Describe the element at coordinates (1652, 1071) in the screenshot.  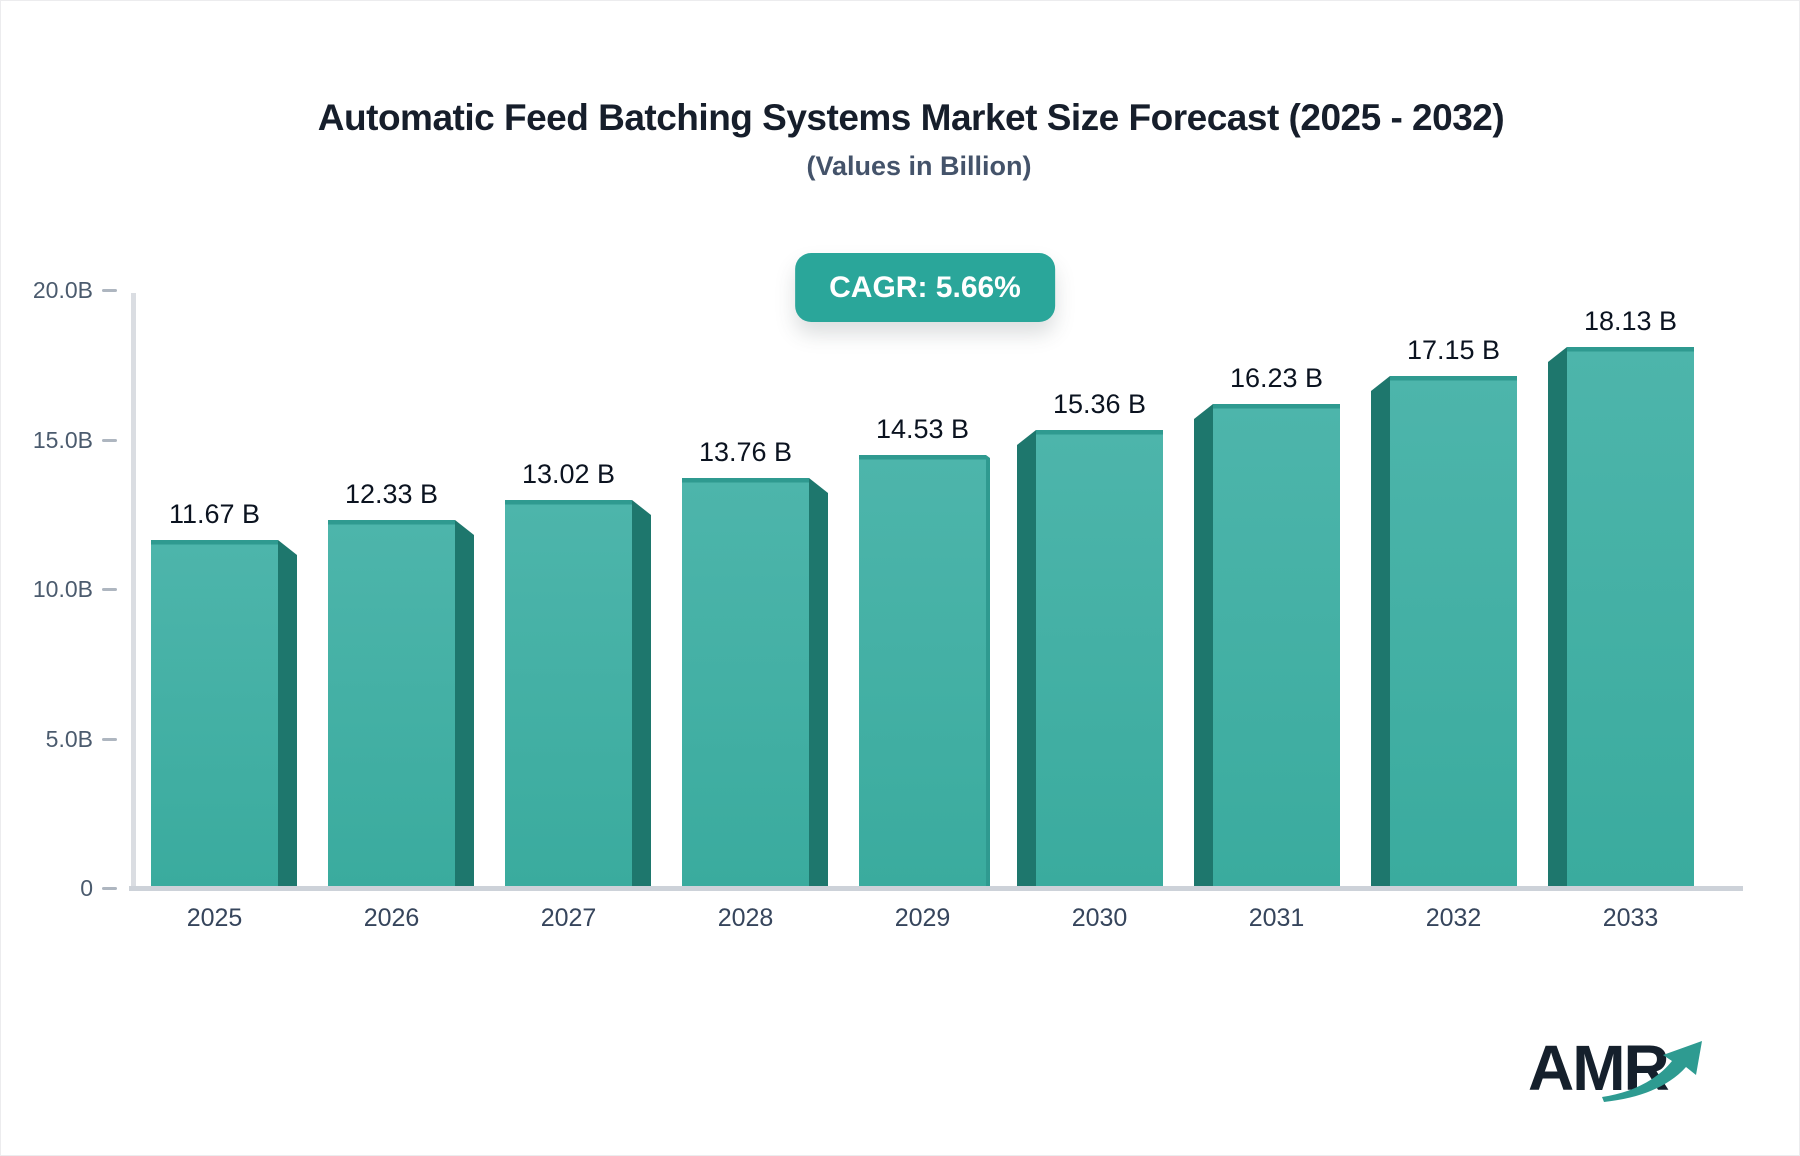
I see `growth-arrow-icon` at that location.